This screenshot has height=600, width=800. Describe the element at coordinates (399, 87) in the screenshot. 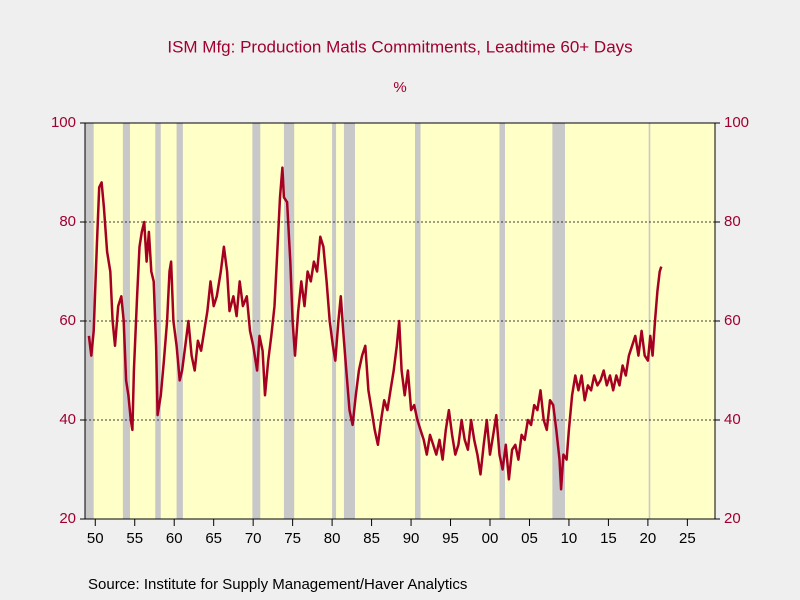

I see `chart-subtitle: %` at that location.